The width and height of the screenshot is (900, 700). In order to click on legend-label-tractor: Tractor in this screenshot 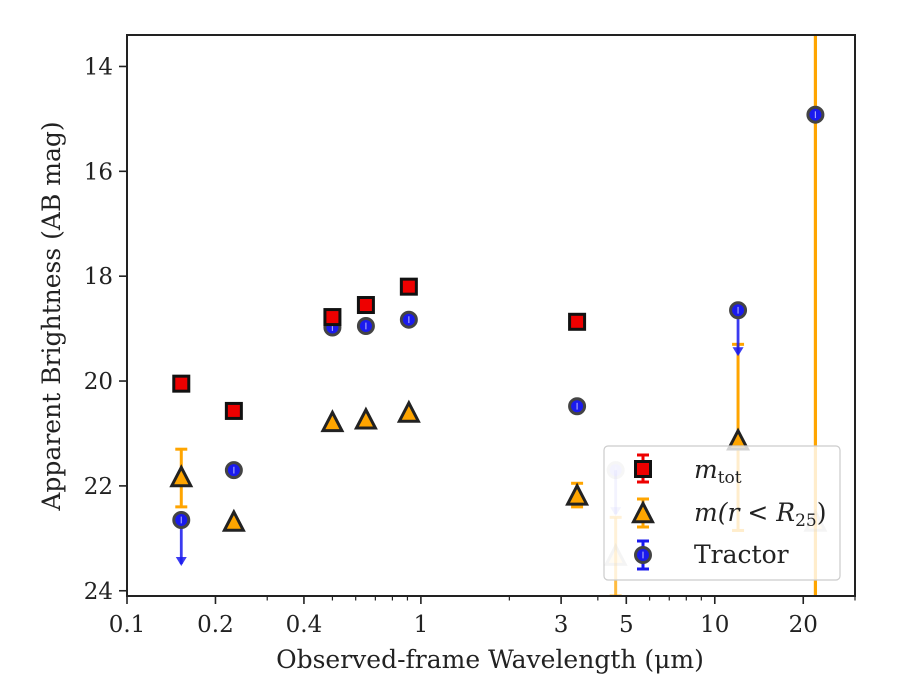, I will do `click(741, 554)`.